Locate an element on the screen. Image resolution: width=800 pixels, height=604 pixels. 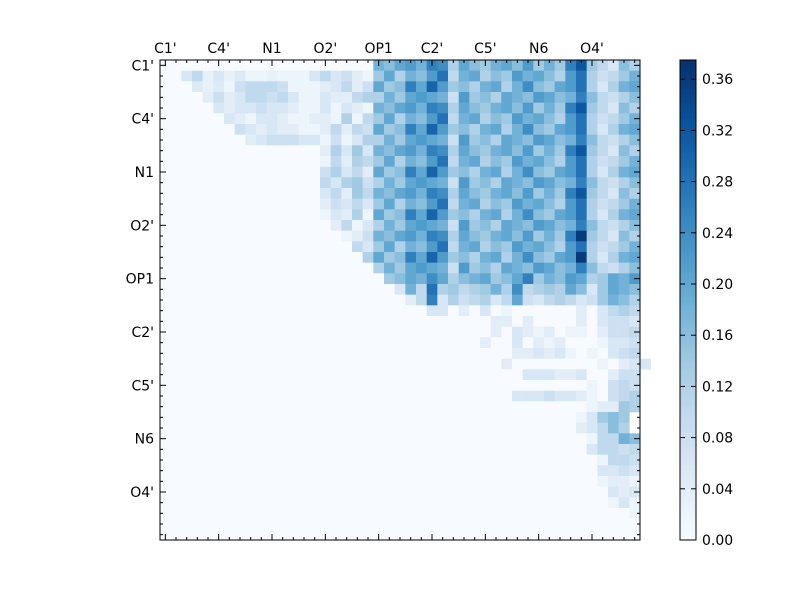
y-tick-label: OP1 is located at coordinates (140, 280).